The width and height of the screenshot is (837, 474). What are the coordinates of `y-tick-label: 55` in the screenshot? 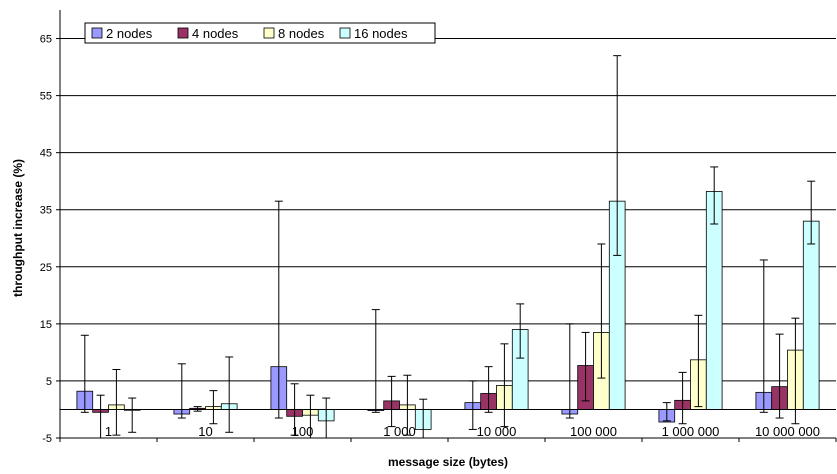 It's located at (46, 97).